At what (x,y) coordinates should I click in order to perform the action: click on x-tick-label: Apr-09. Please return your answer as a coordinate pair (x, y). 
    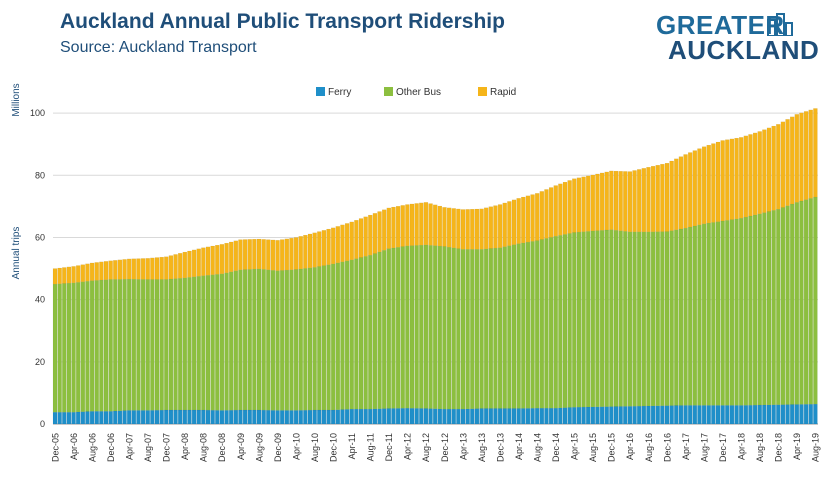
    Looking at the image, I should click on (241, 446).